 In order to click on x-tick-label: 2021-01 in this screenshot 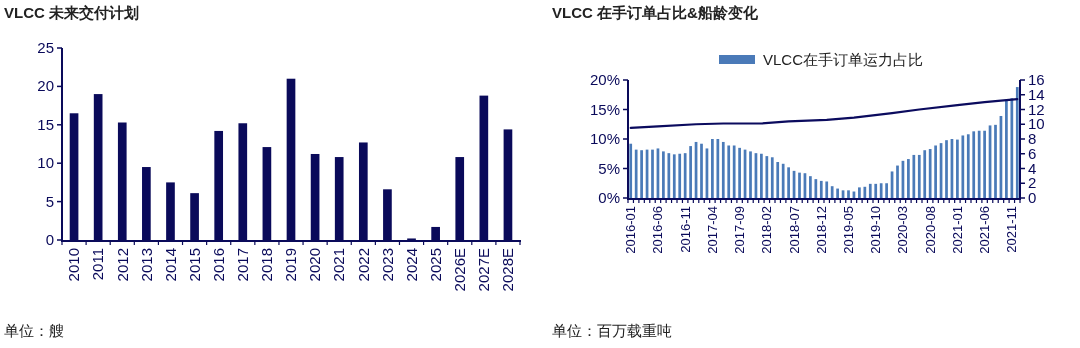, I will do `click(957, 230)`.